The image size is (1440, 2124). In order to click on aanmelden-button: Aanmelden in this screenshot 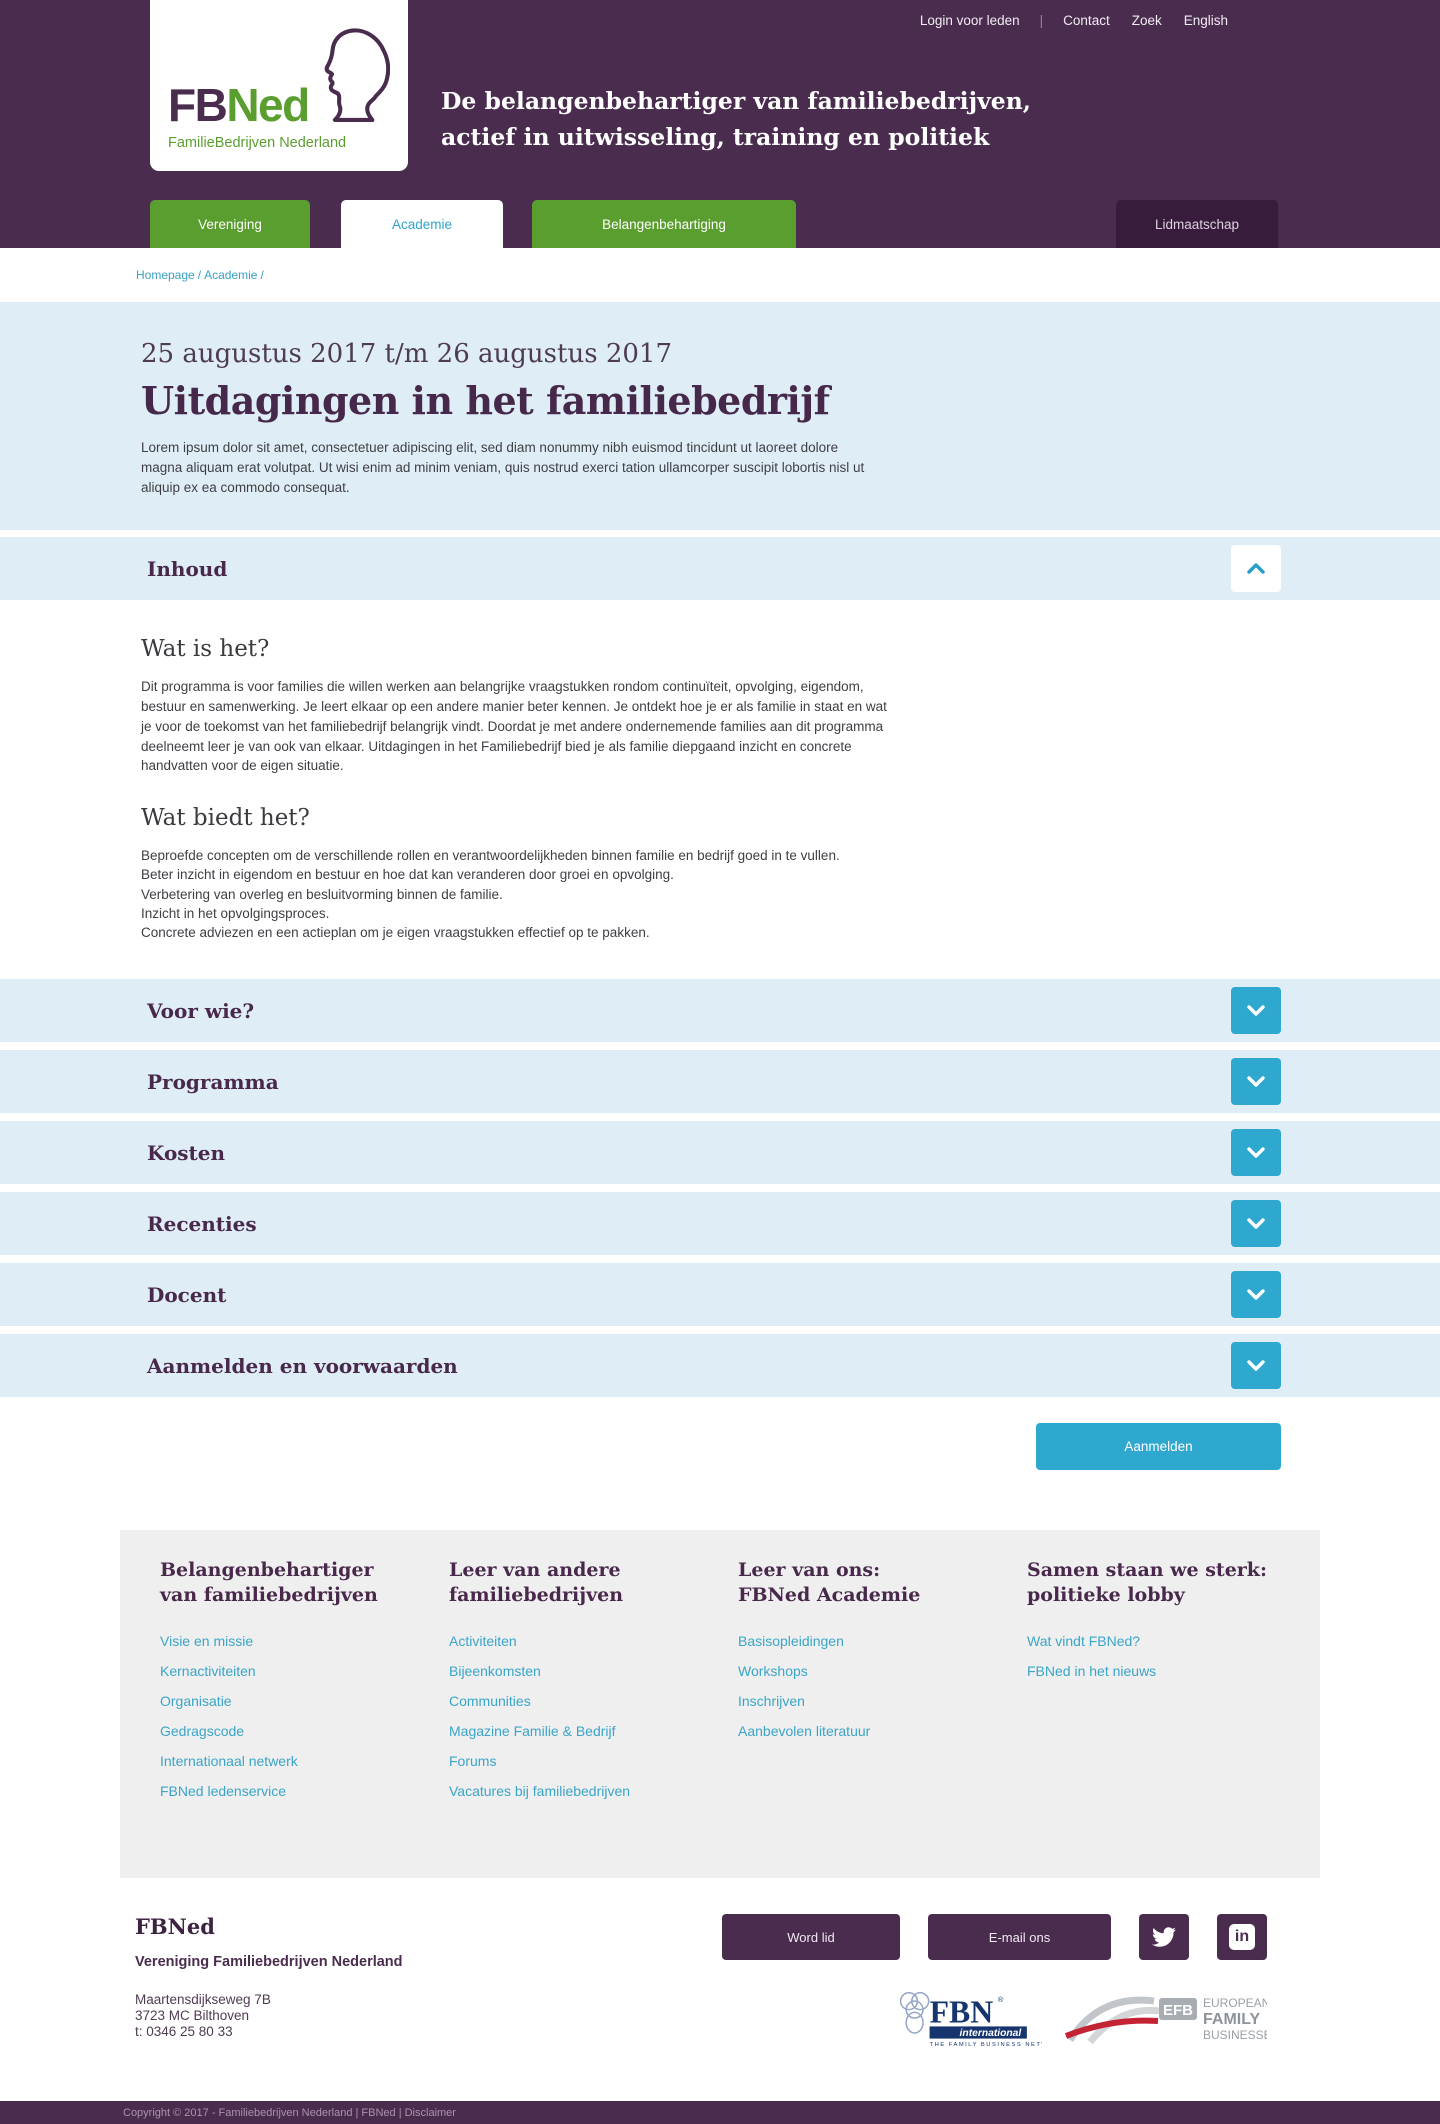, I will do `click(1158, 1446)`.